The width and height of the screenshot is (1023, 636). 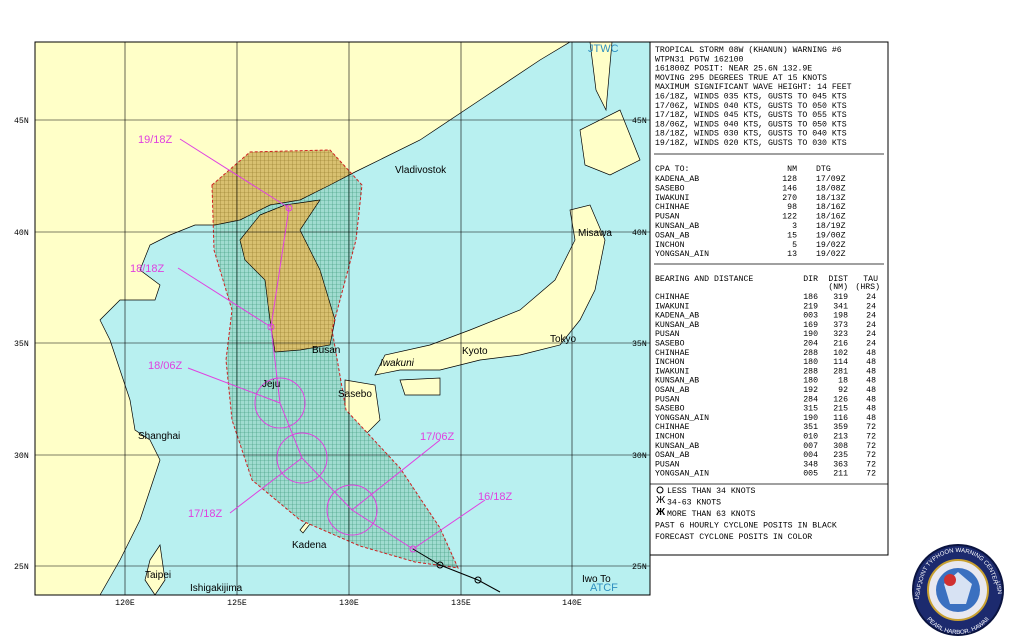 What do you see at coordinates (205, 514) in the screenshot?
I see `forecast-label: 17/18Z` at bounding box center [205, 514].